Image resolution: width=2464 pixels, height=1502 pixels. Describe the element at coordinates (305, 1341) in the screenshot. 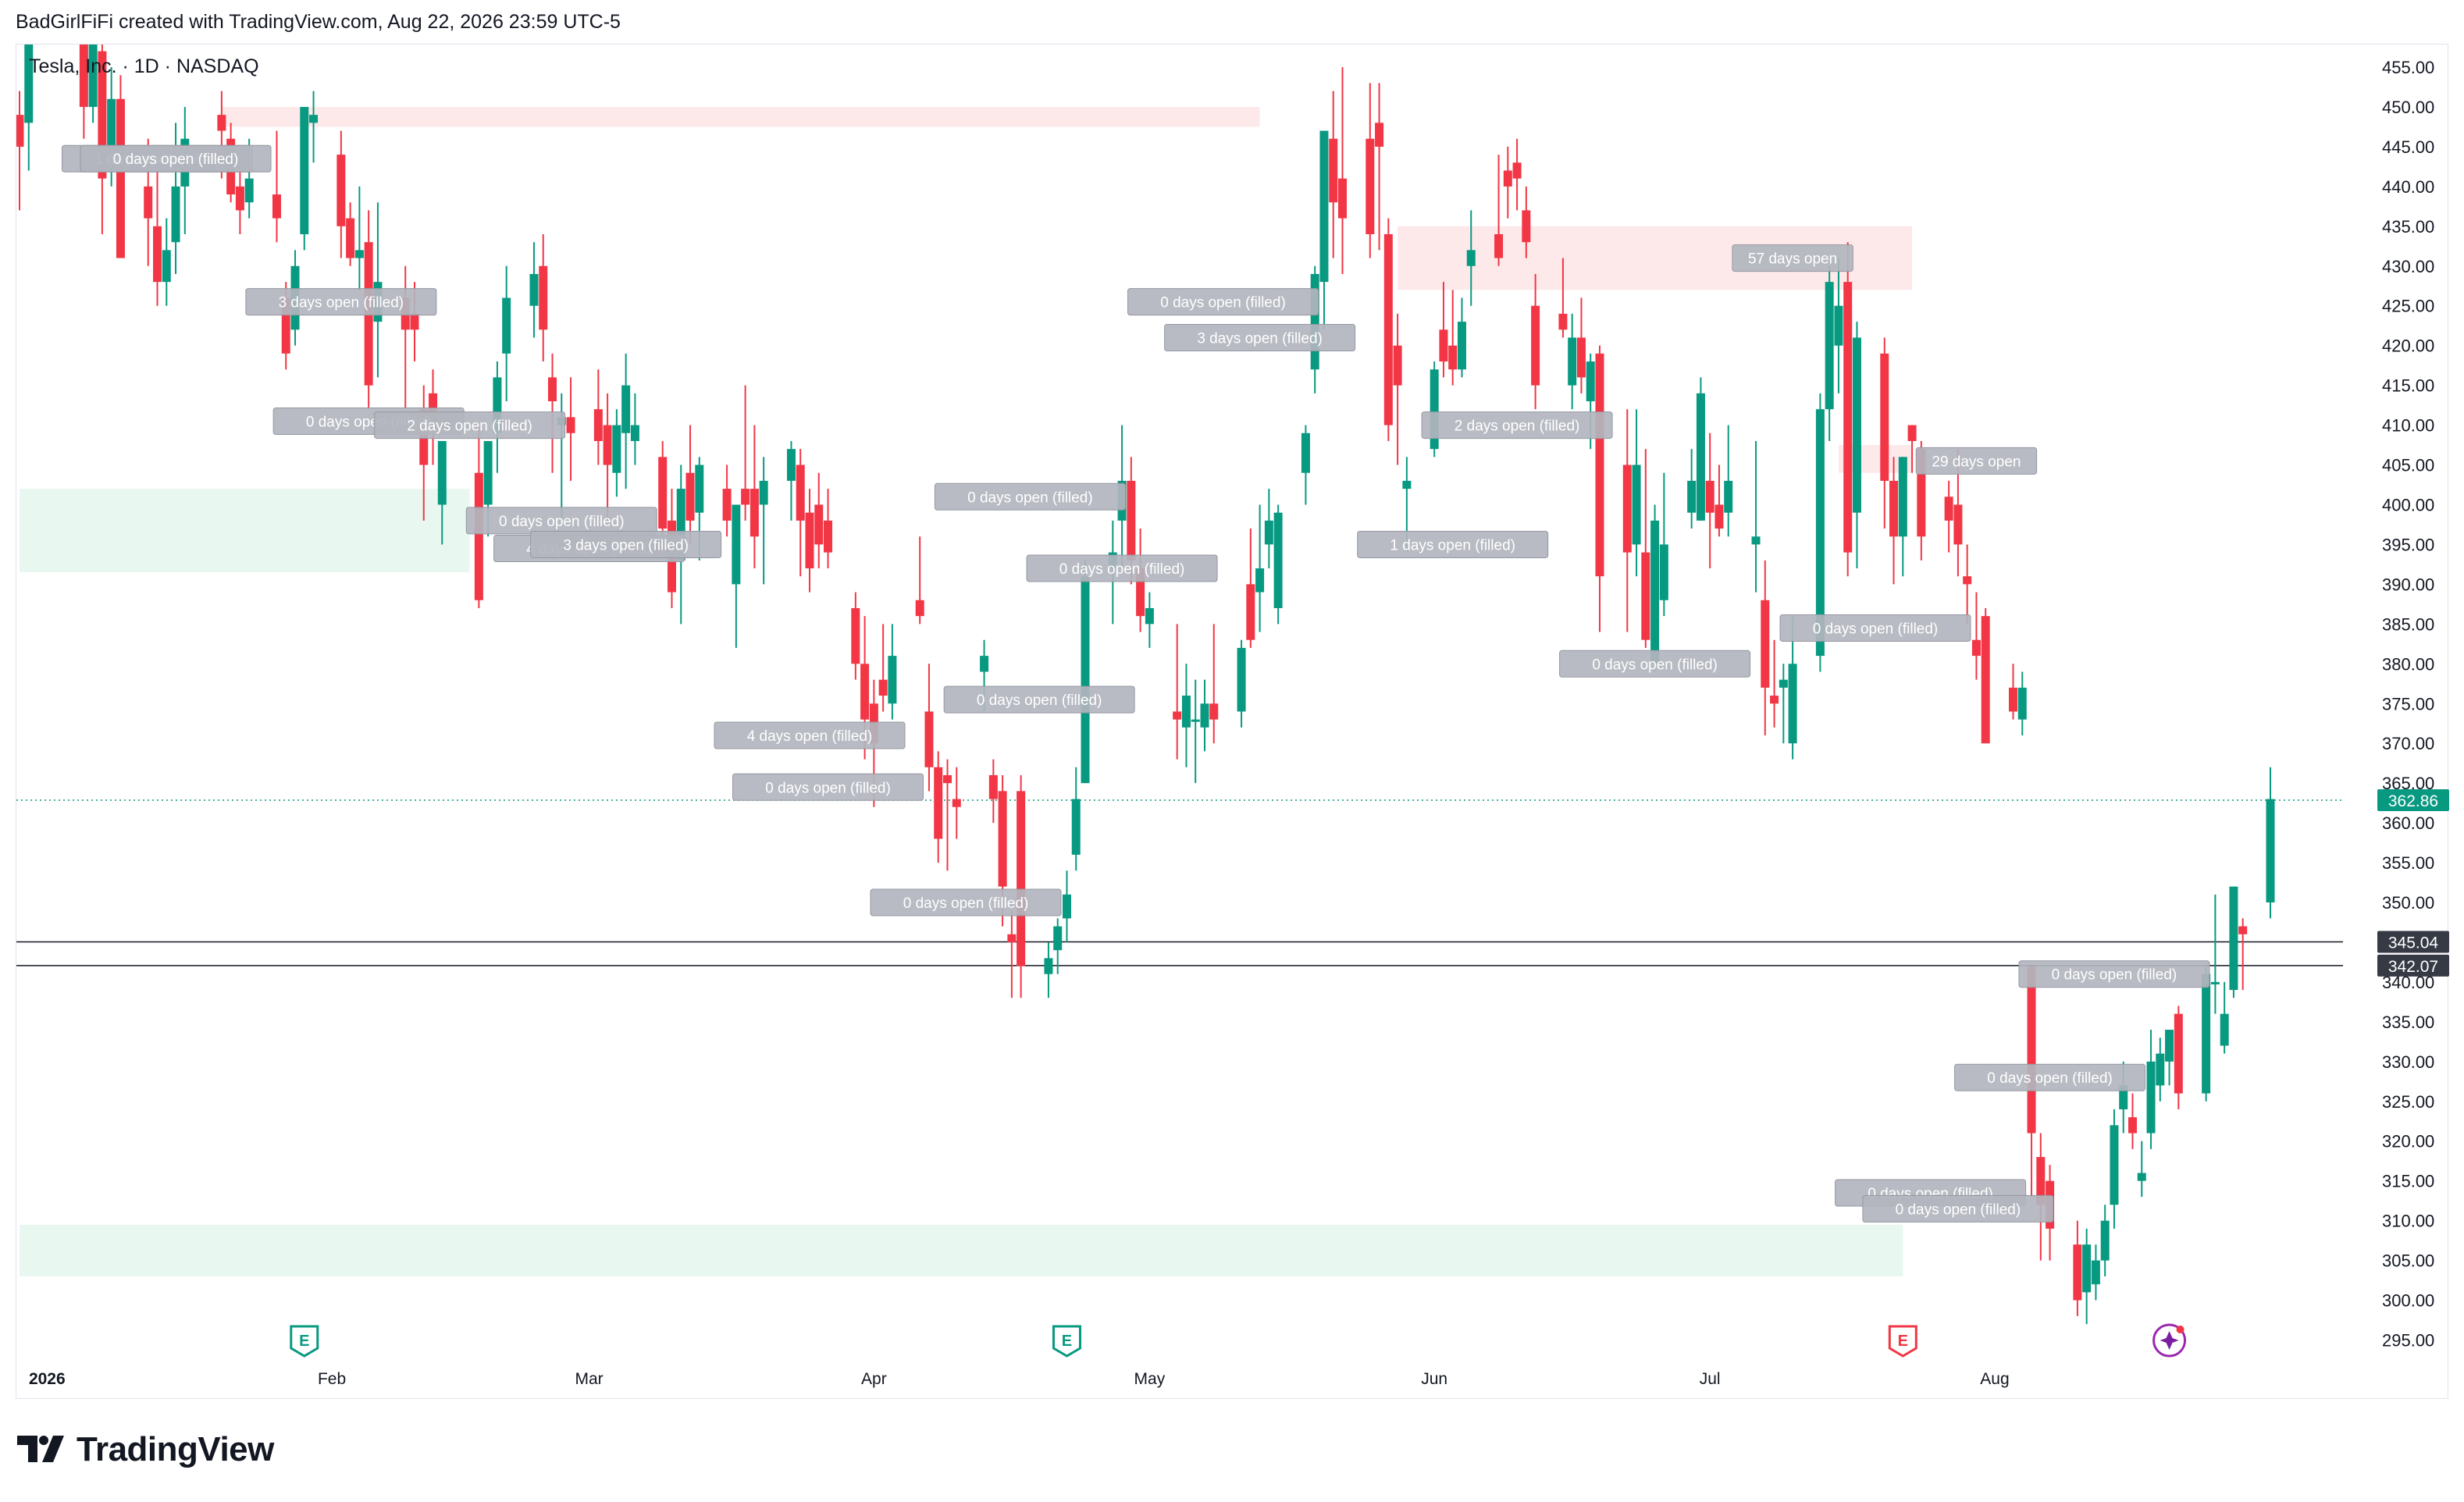

I see `earnings-icon: E` at that location.